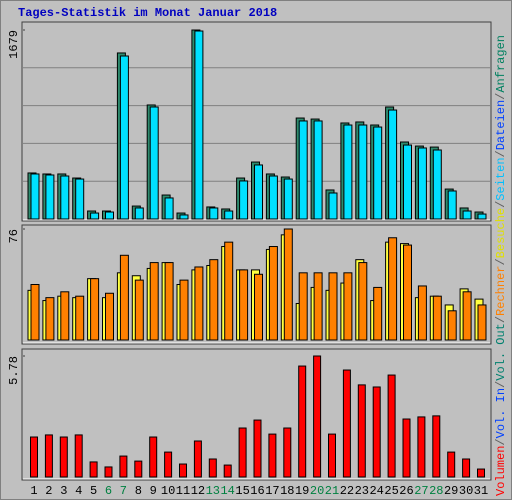  What do you see at coordinates (272, 491) in the screenshot?
I see `x-tick-label: 17` at bounding box center [272, 491].